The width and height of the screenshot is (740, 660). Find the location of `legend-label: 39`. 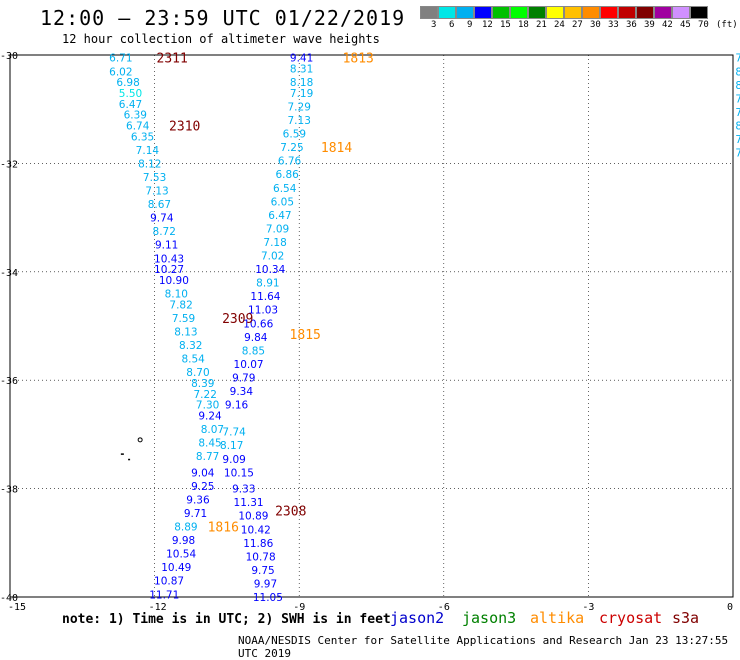

legend-label: 39 is located at coordinates (649, 25).